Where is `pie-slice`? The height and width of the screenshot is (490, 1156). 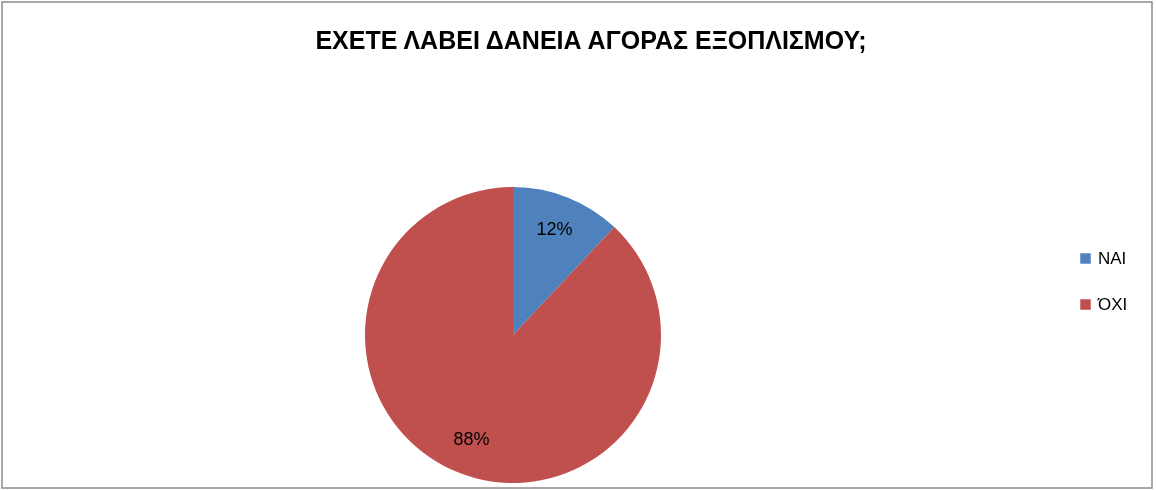 pie-slice is located at coordinates (564, 261).